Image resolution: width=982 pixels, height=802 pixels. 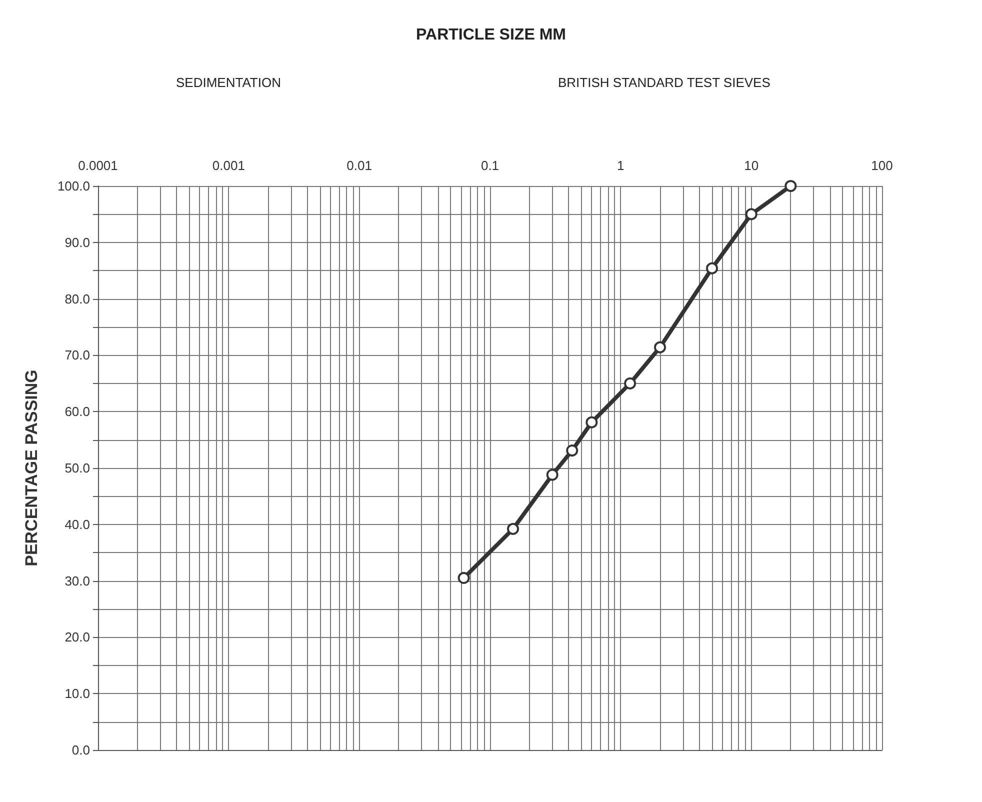 What do you see at coordinates (81, 750) in the screenshot?
I see `y-tick-label: 0.0` at bounding box center [81, 750].